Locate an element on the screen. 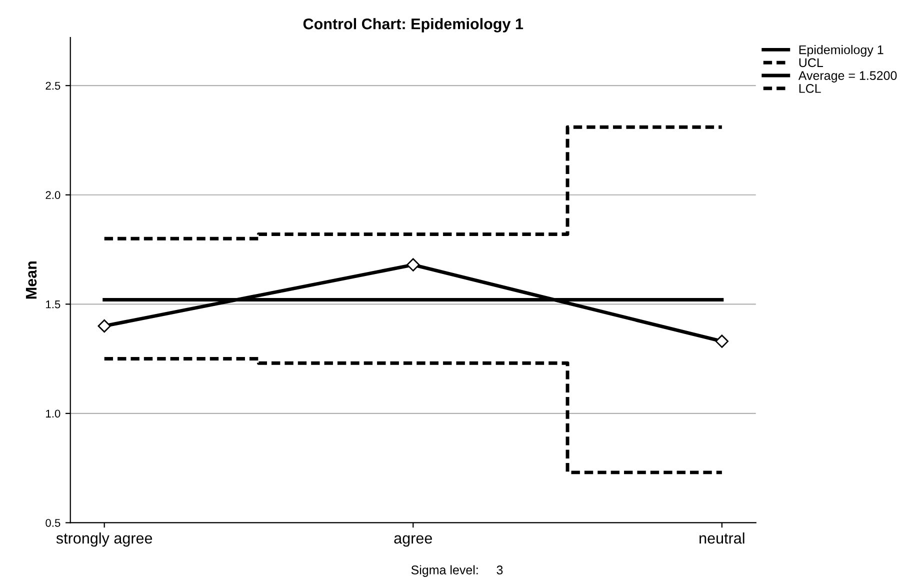  y-tick-label: 2.5 is located at coordinates (53, 86).